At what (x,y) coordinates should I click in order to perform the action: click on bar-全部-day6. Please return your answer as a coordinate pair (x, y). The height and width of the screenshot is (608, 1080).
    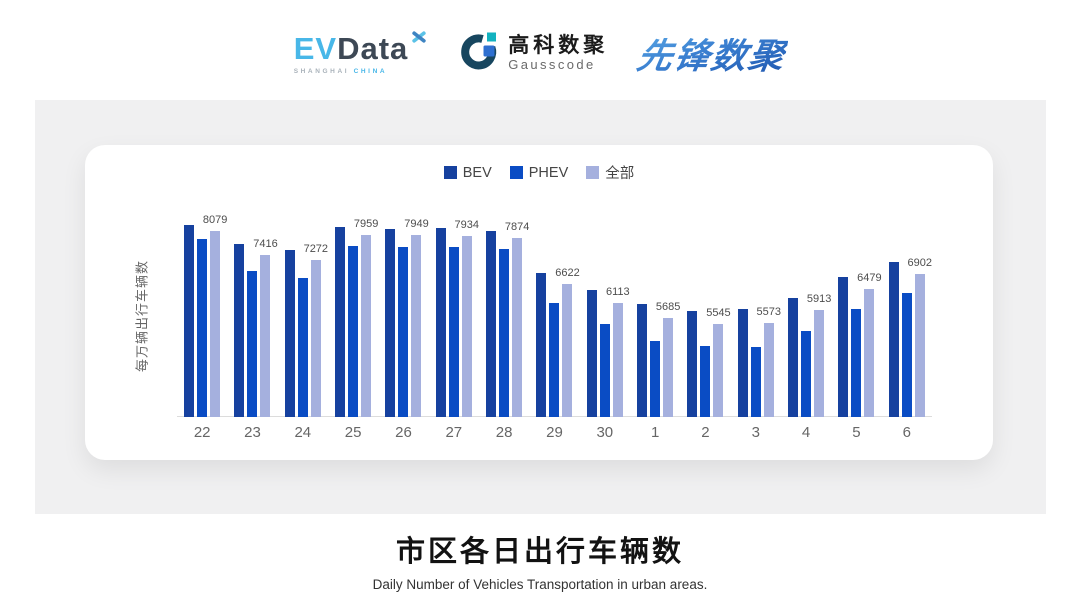
    Looking at the image, I should click on (919, 345).